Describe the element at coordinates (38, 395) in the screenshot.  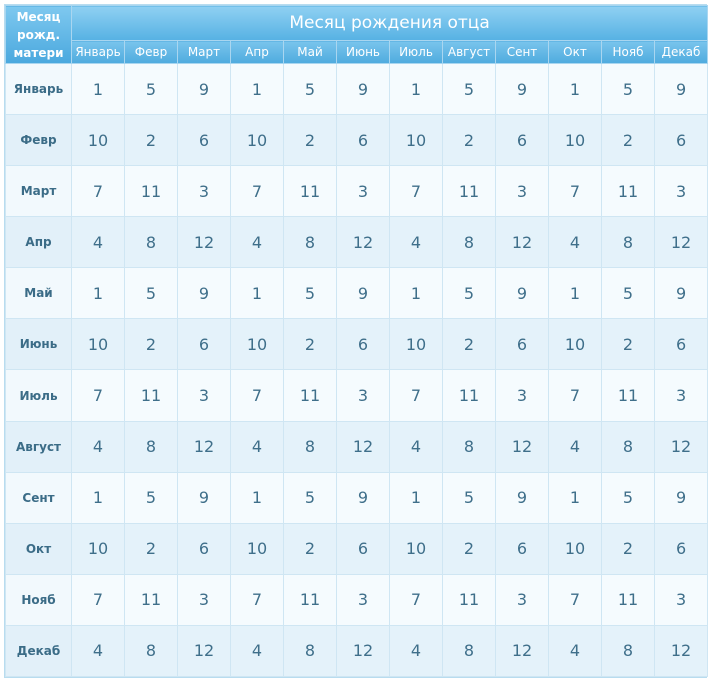
I see `row-header: Июль` at that location.